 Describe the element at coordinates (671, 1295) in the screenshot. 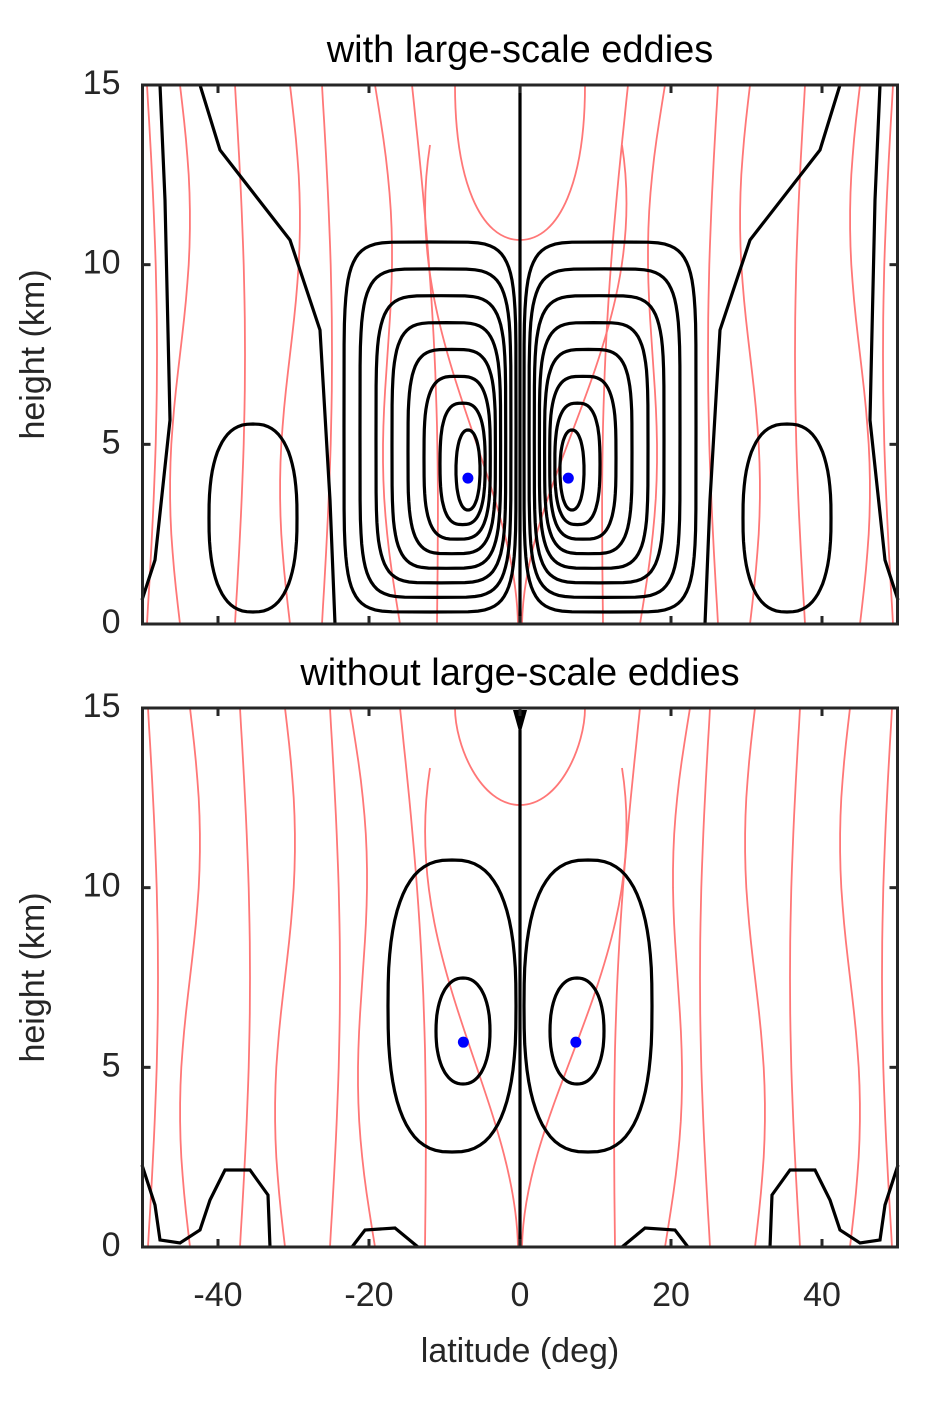

I see `x-tick-label: 20` at that location.